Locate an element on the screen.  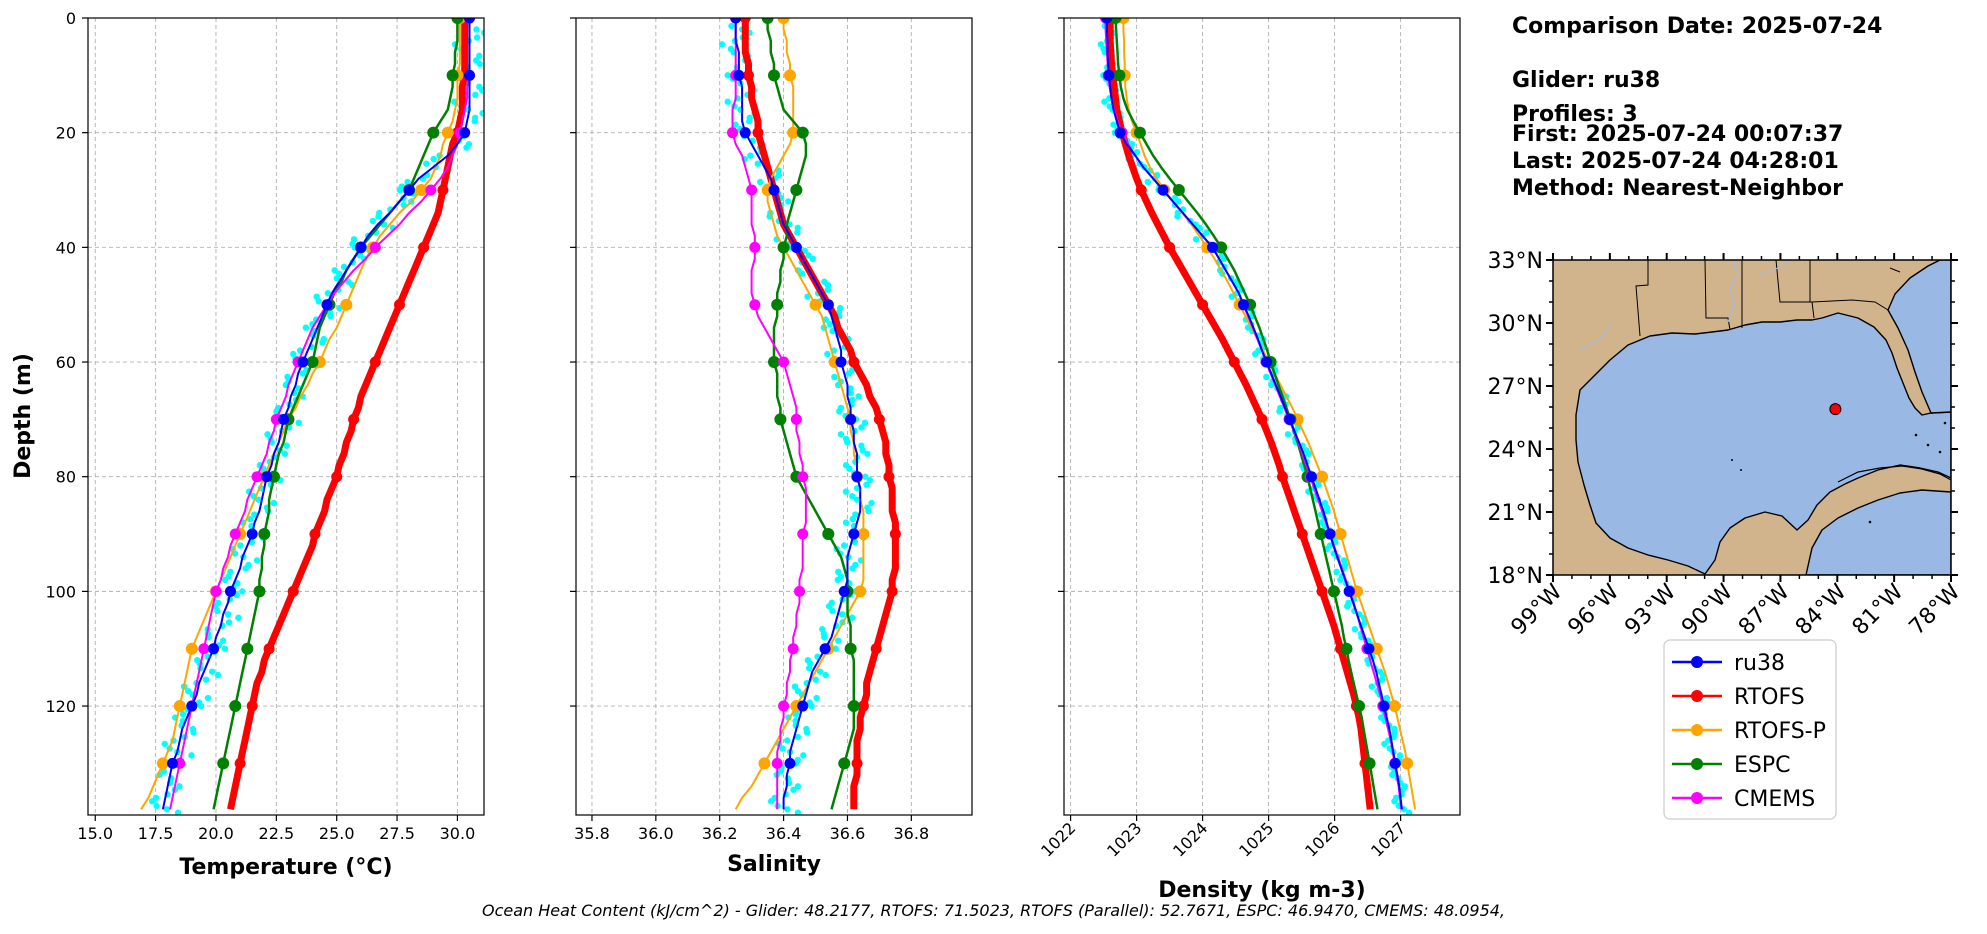
density-line-rtofs is located at coordinates (1240, 414).